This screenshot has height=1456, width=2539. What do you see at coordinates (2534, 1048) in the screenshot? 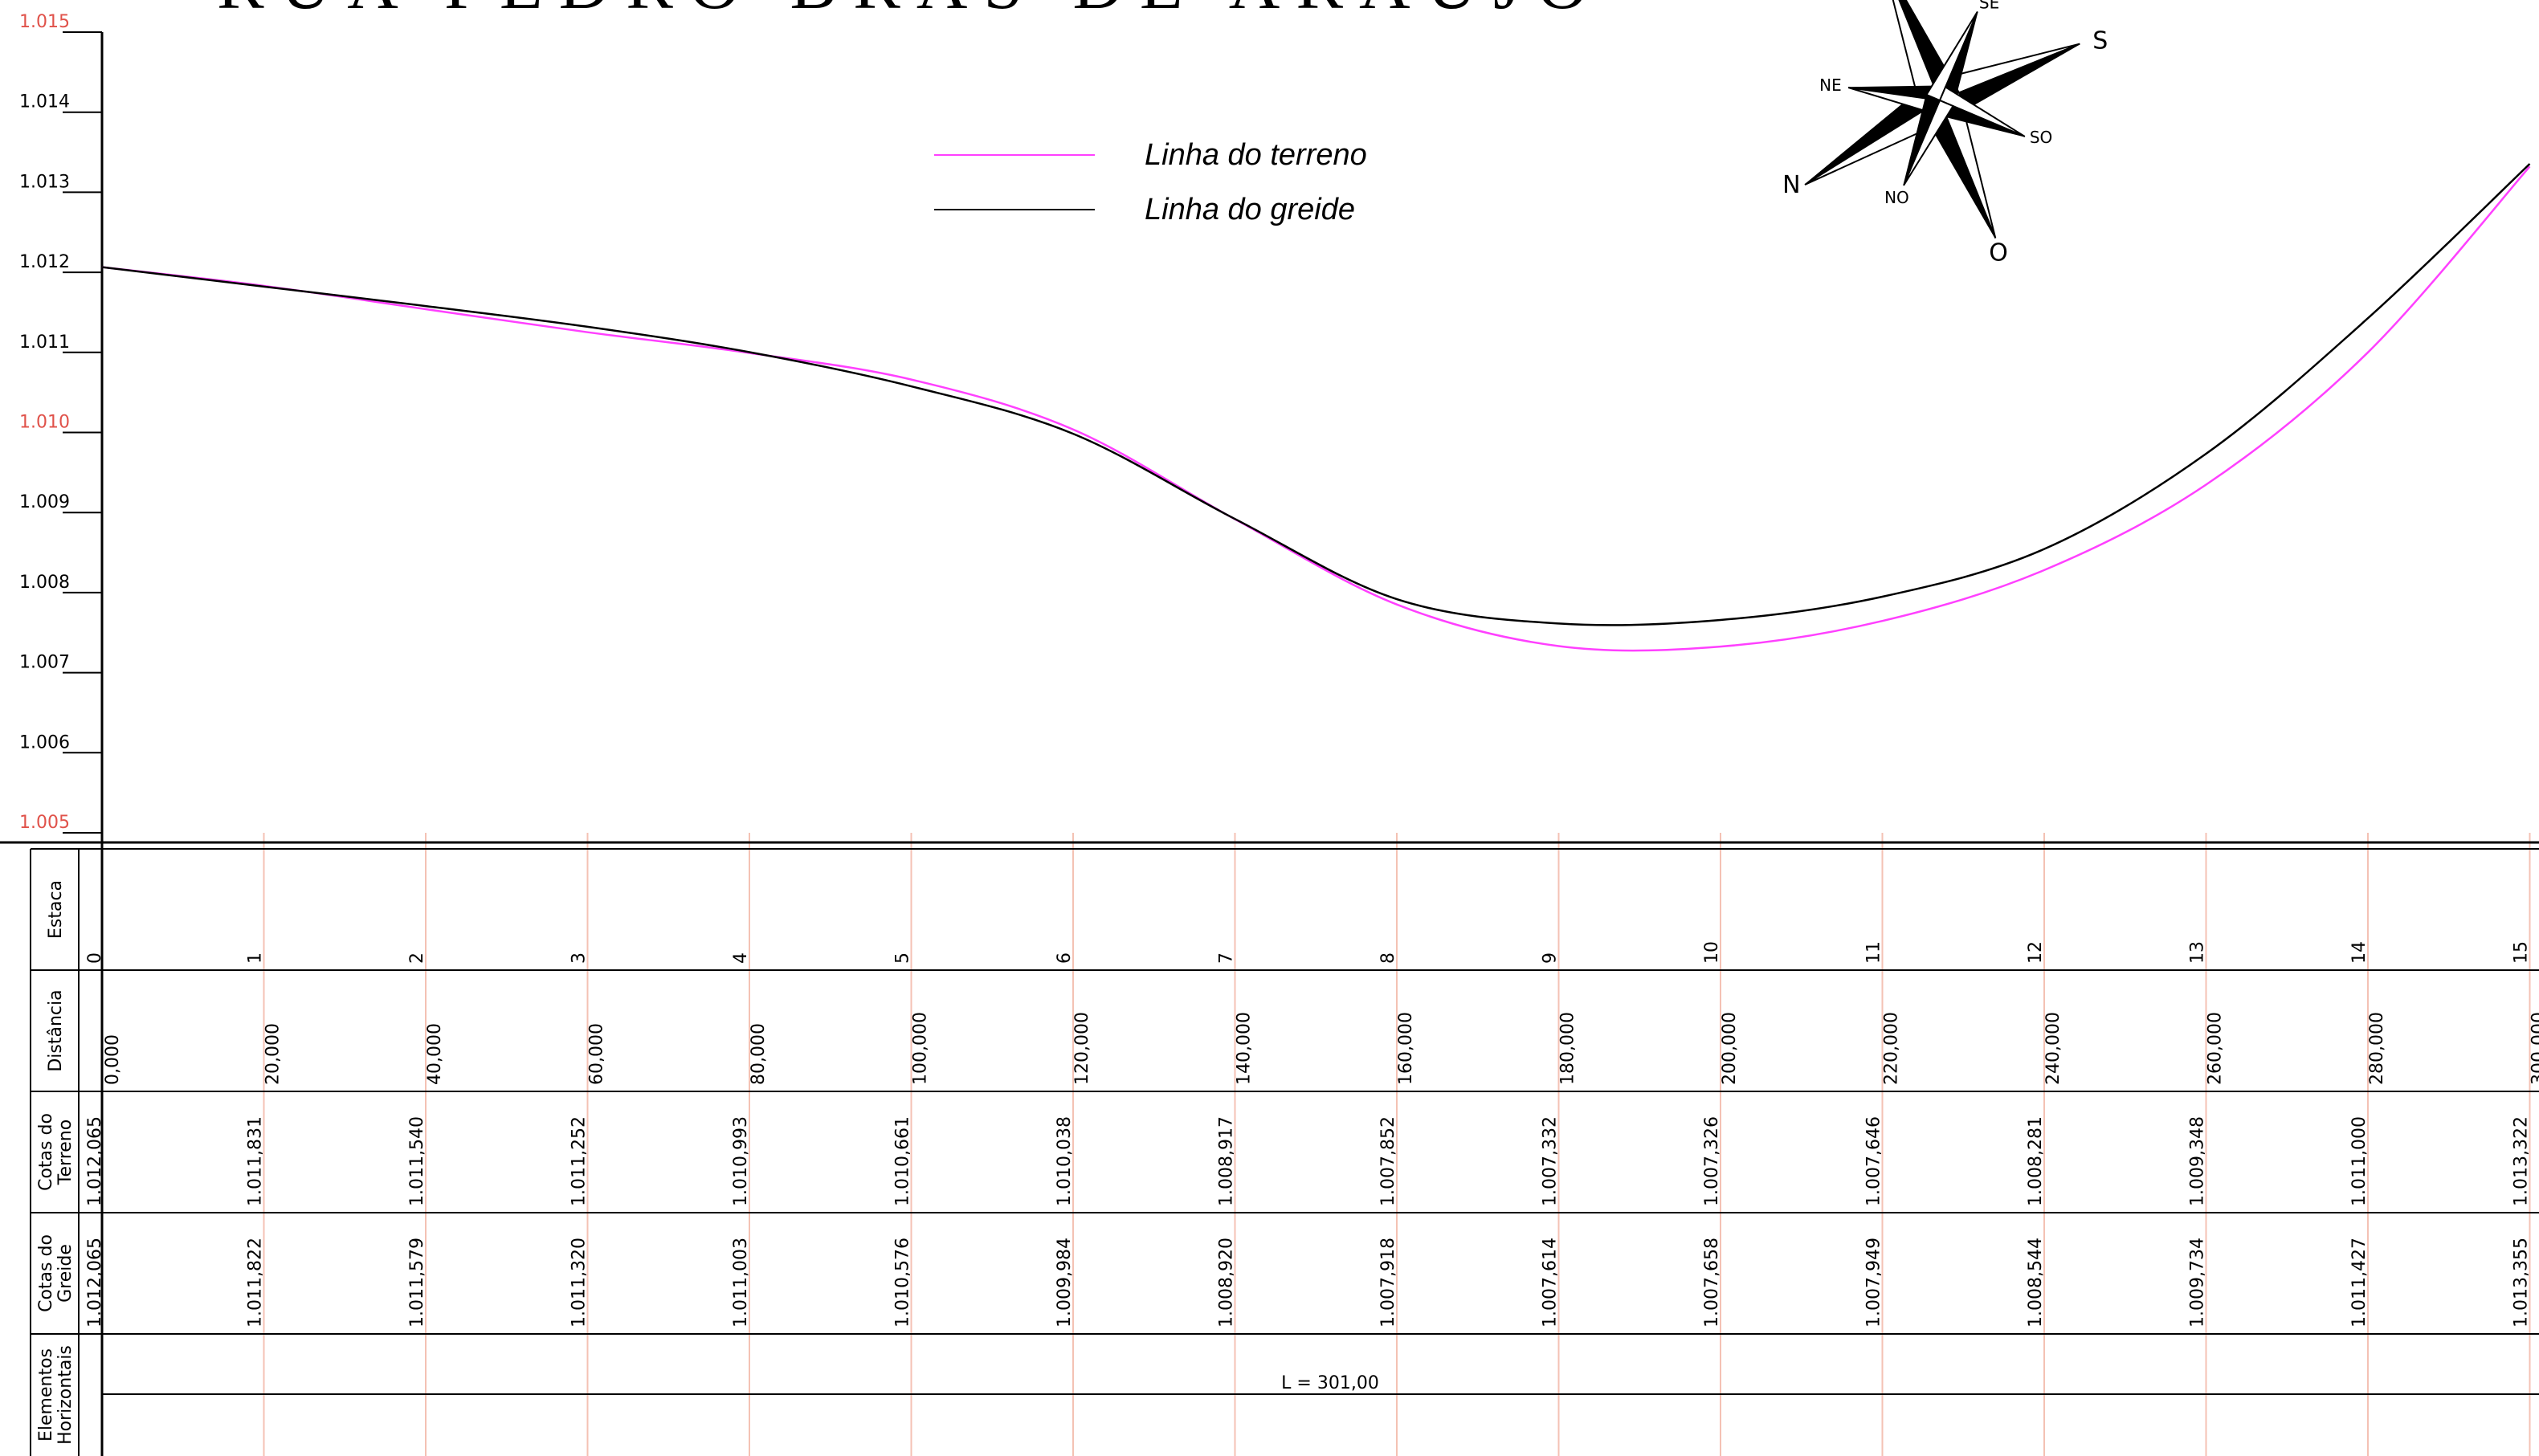
I see `distancia-cell: 300,000` at bounding box center [2534, 1048].